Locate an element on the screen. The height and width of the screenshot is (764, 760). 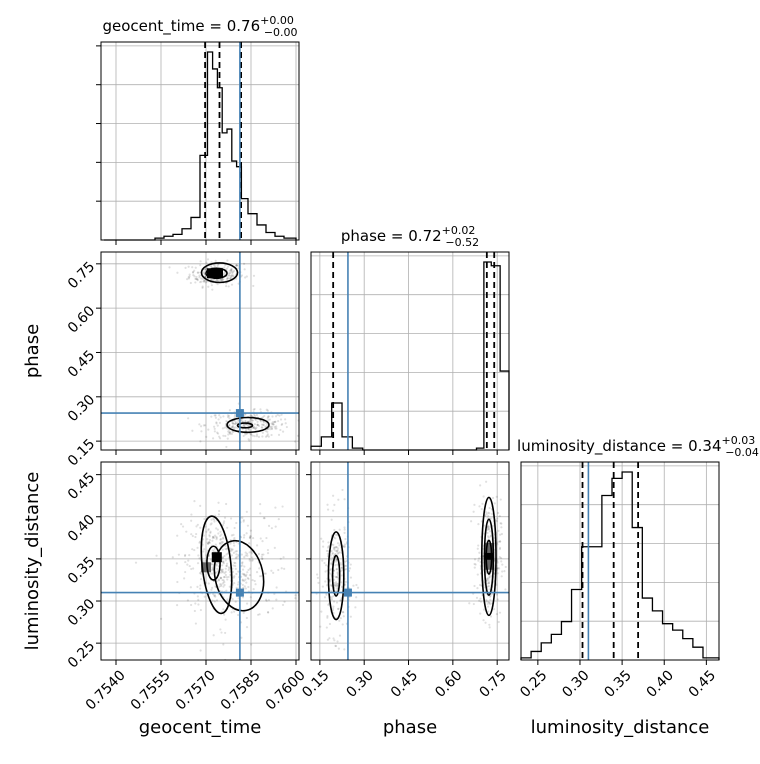
x-tick-label: 0.60 is located at coordinates (448, 683).